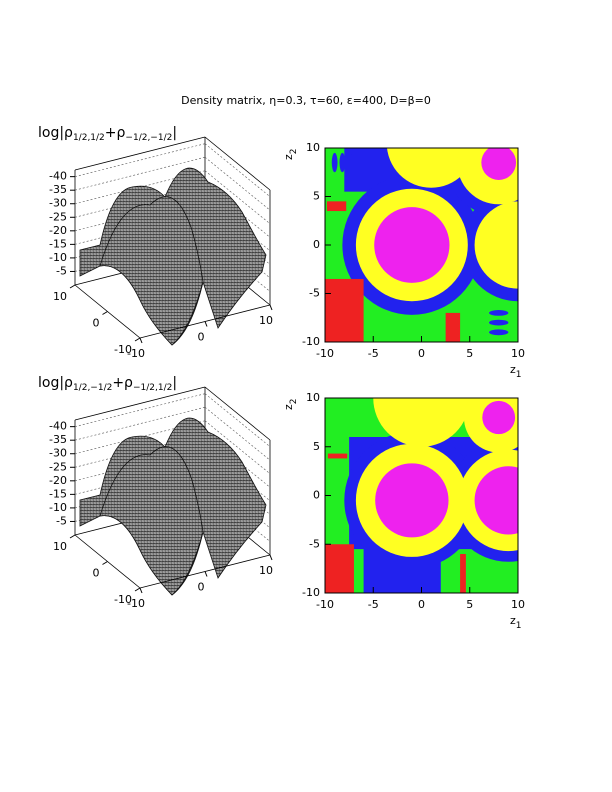 Image resolution: width=612 pixels, height=792 pixels. Describe the element at coordinates (58, 203) in the screenshot. I see `z-tick-label: -30` at that location.